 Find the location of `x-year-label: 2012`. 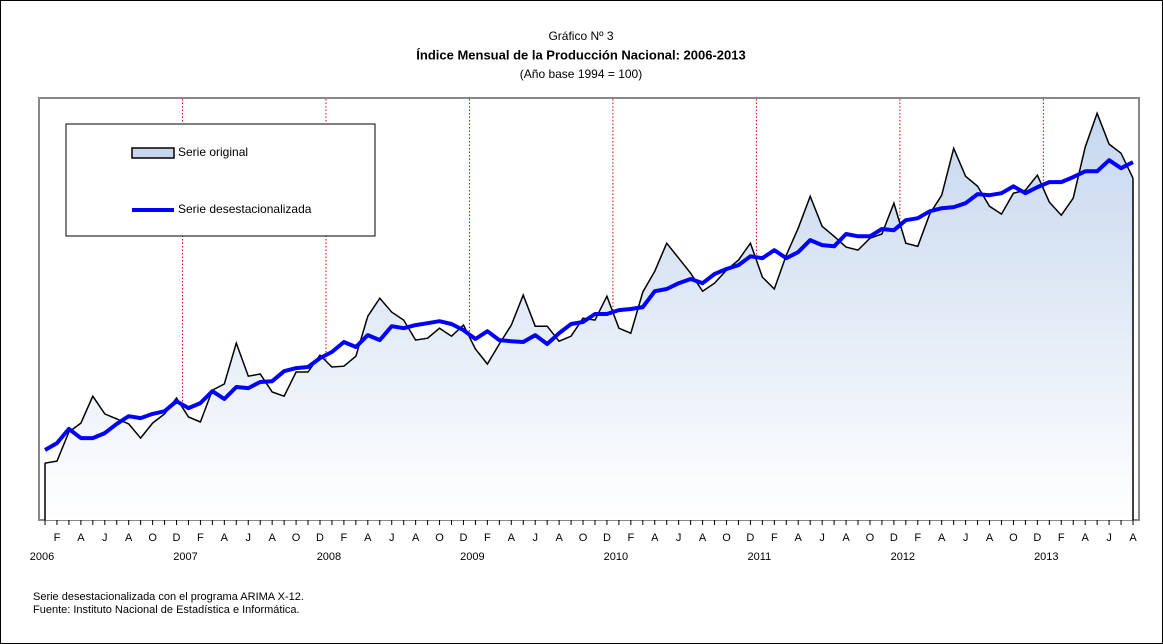

x-year-label: 2012 is located at coordinates (903, 557).